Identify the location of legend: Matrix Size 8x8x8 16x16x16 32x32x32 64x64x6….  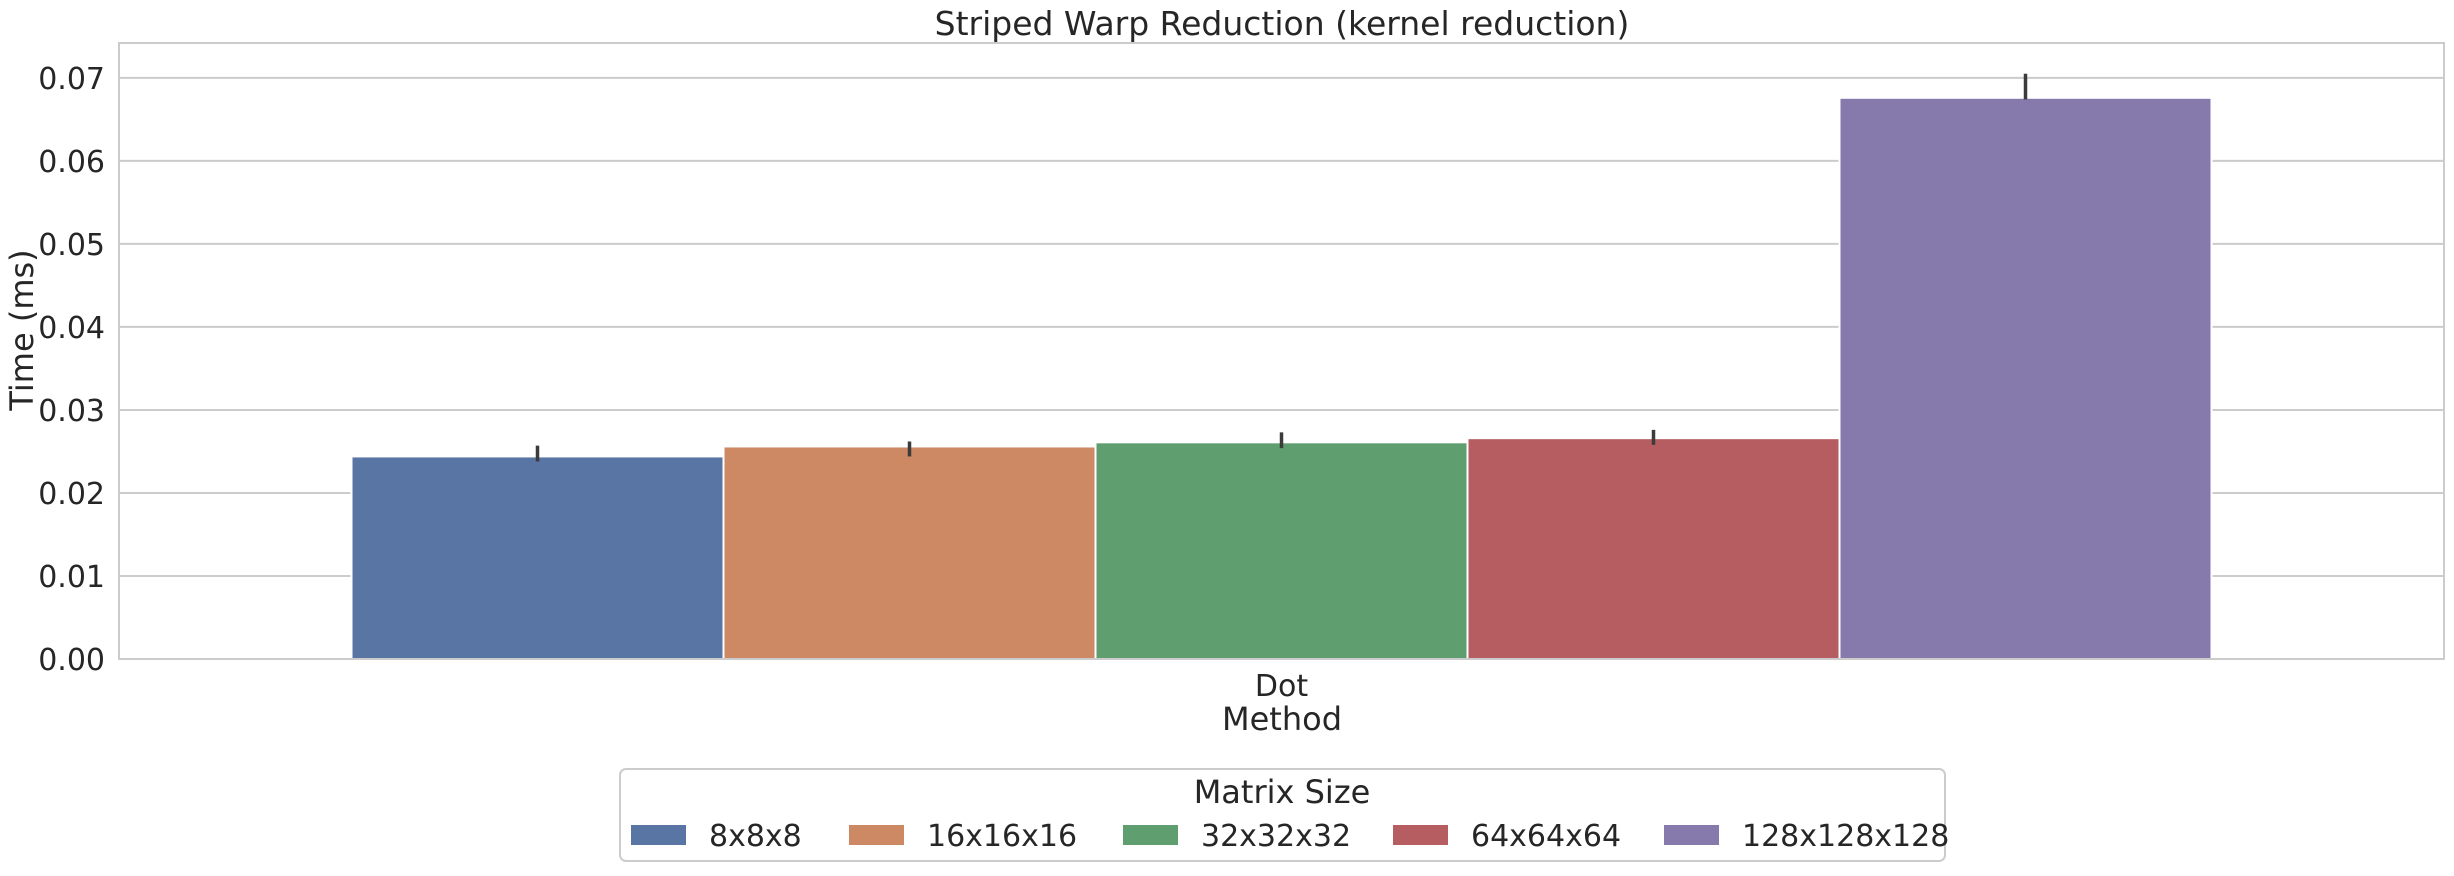
(1284, 815).